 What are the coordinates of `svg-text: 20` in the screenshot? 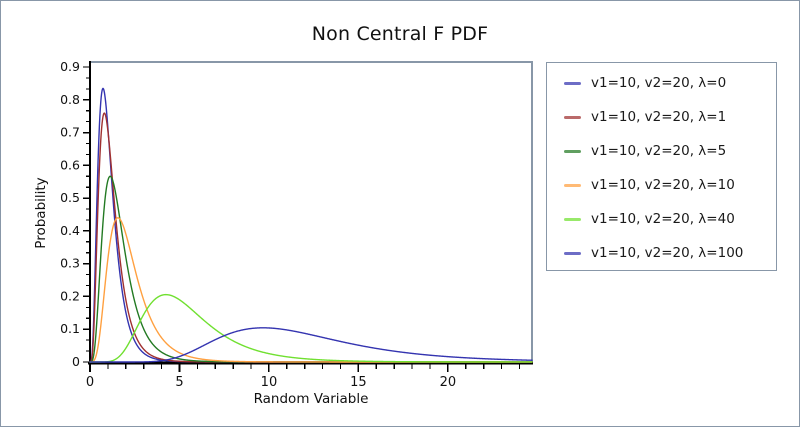 It's located at (448, 382).